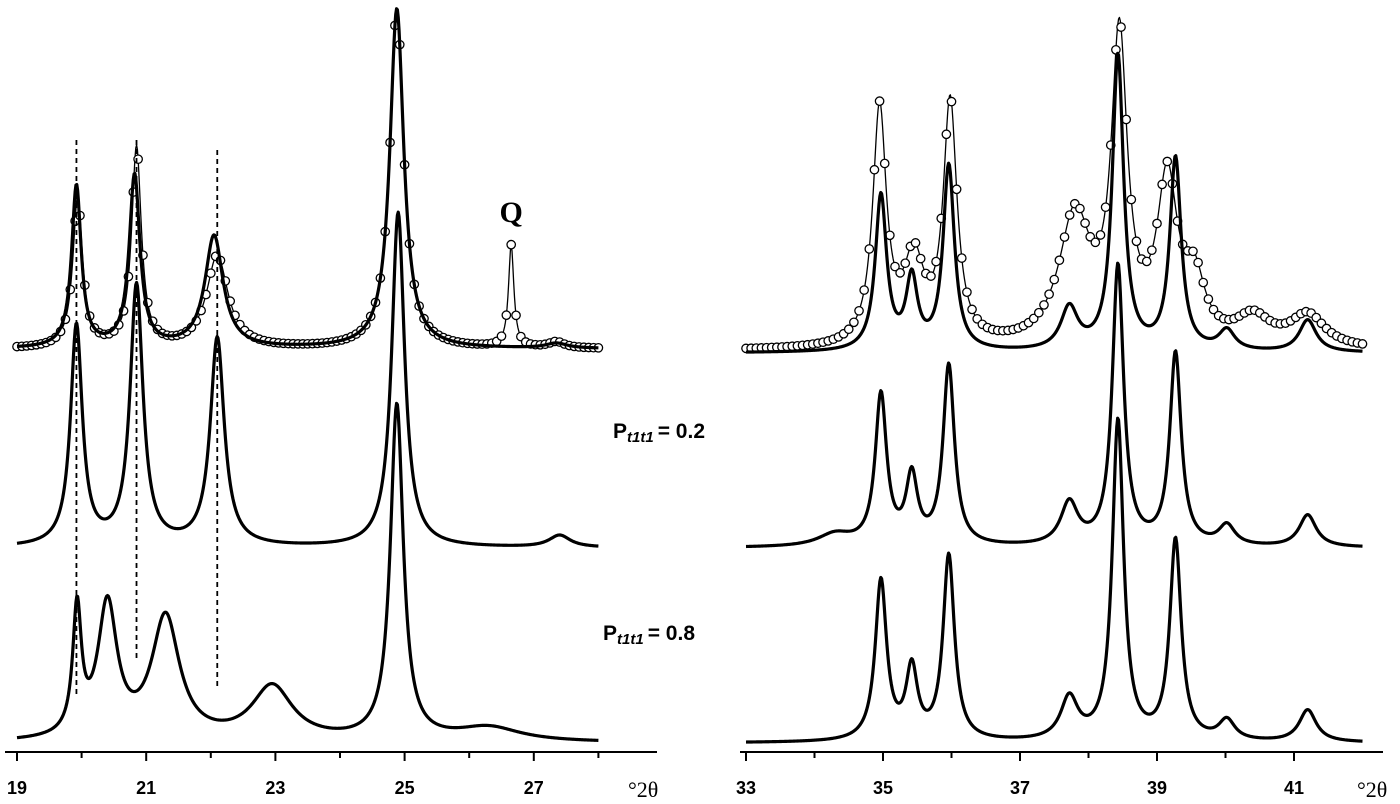 Image resolution: width=1400 pixels, height=804 pixels. I want to click on left-unit-label: °2θ, so click(643, 789).